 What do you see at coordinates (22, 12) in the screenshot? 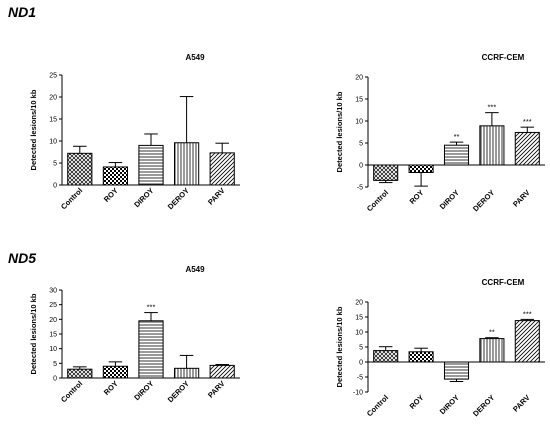
I see `section-label-nd1: ND1` at bounding box center [22, 12].